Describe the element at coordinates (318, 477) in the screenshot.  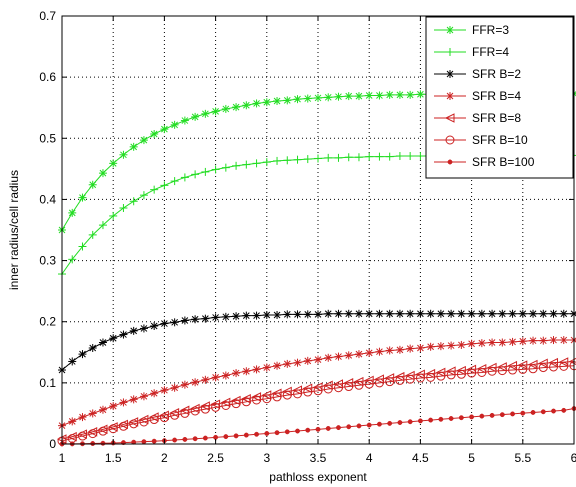
I see `x-axis-label: pathloss exponent` at that location.